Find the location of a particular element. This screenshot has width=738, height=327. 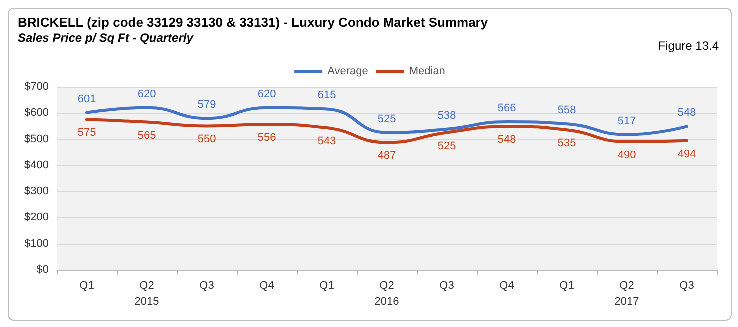

legend-label: Average is located at coordinates (348, 72).